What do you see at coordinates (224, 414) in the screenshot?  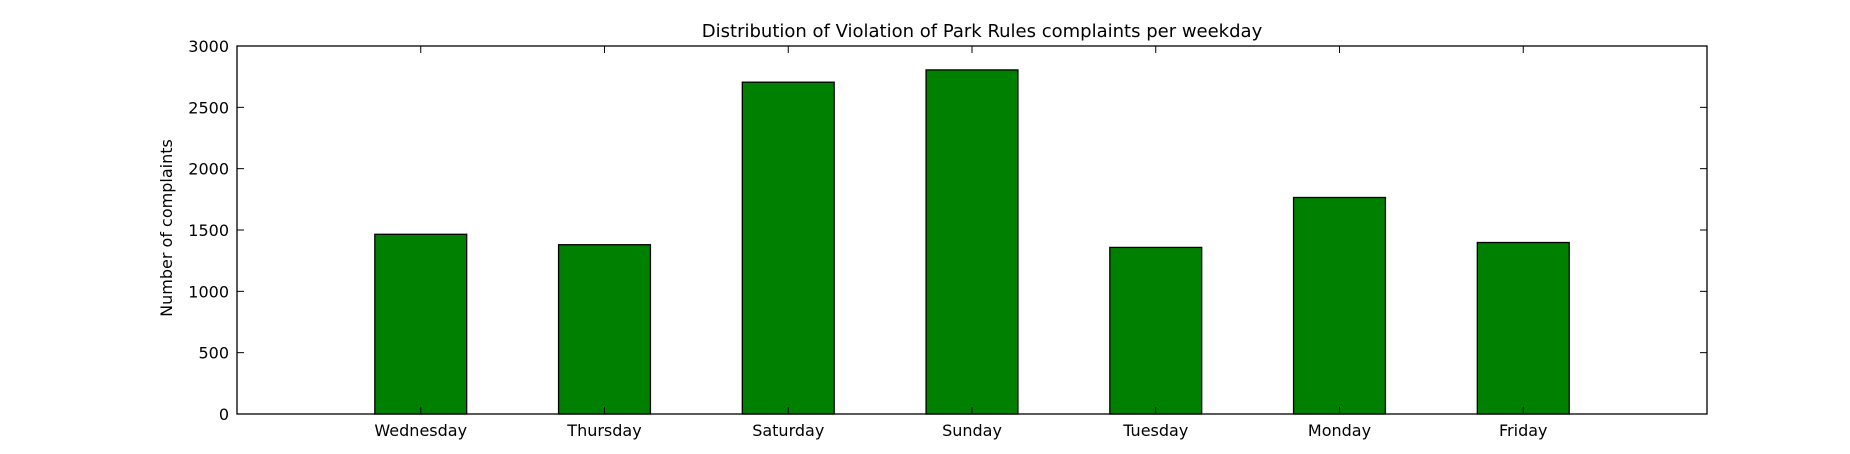 I see `y-tick-label: 0` at bounding box center [224, 414].